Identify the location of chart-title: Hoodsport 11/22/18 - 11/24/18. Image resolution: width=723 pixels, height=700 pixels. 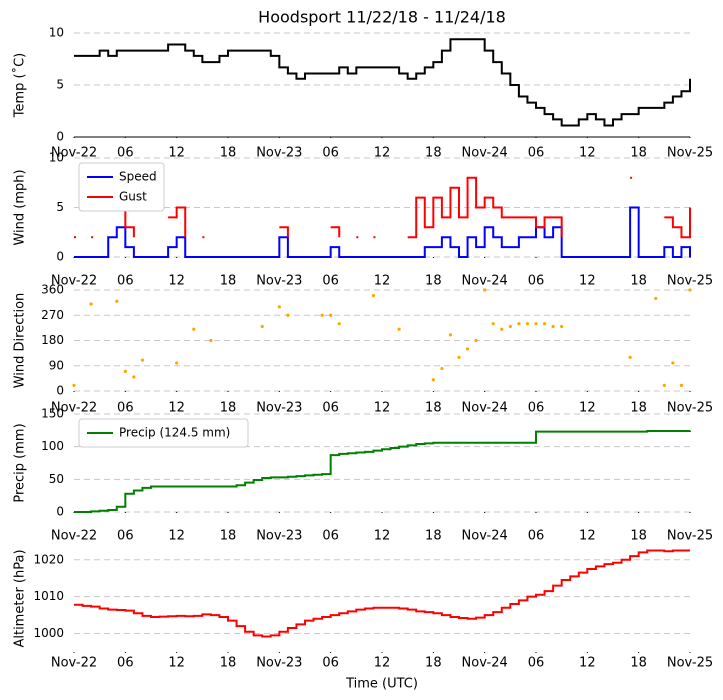
(382, 17).